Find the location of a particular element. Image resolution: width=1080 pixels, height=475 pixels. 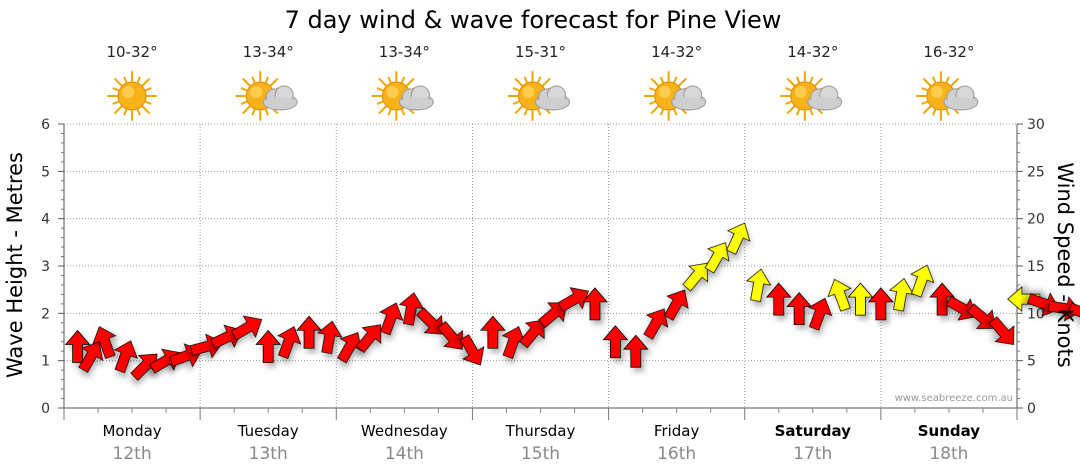

y-tick-label-left: 5 is located at coordinates (45, 172).